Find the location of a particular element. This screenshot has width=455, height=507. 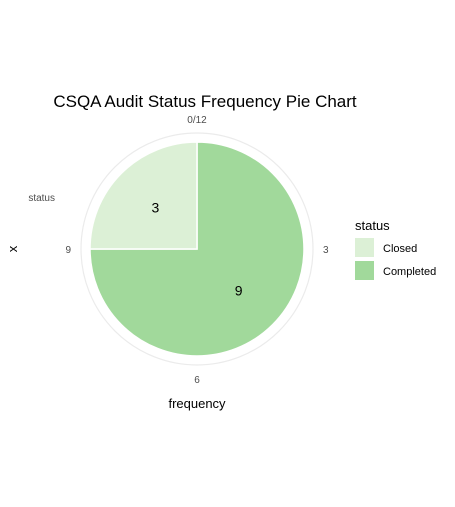

legend-label-completed: Completed is located at coordinates (409, 272).